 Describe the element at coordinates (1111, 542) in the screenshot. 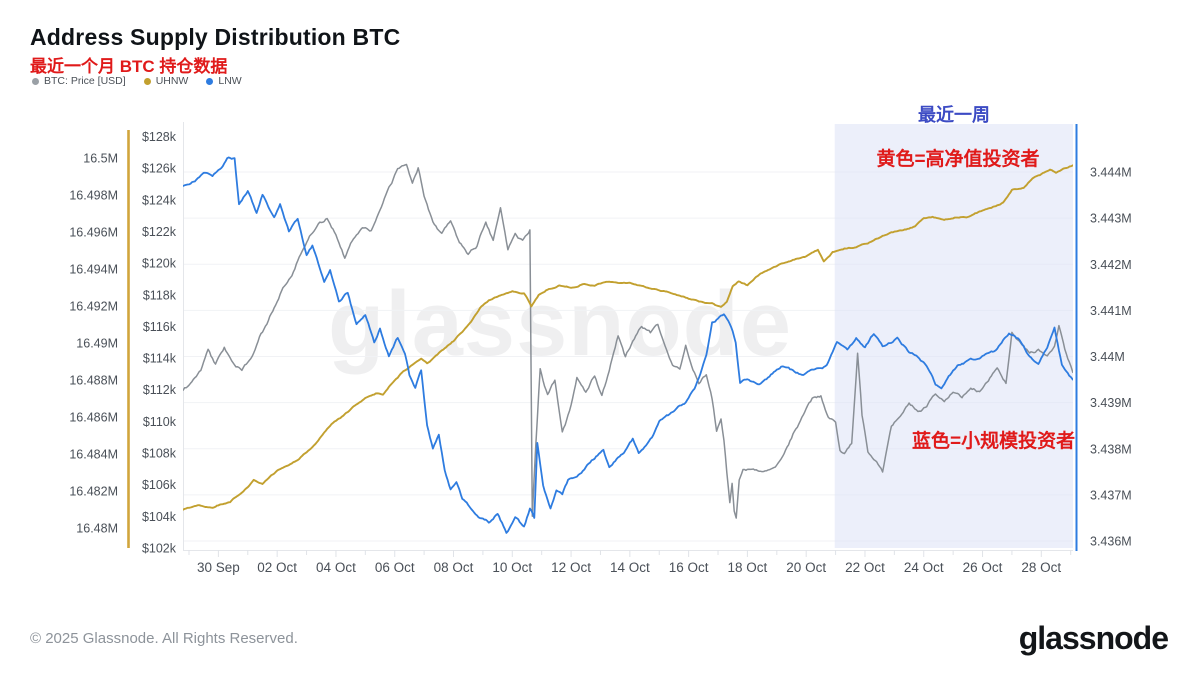

I see `y-tick-supply-right: 3.436M` at that location.